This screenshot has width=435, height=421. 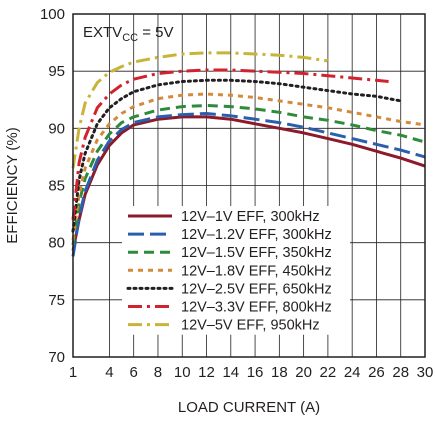 I want to click on x-tick-label: 28, so click(x=400, y=372).